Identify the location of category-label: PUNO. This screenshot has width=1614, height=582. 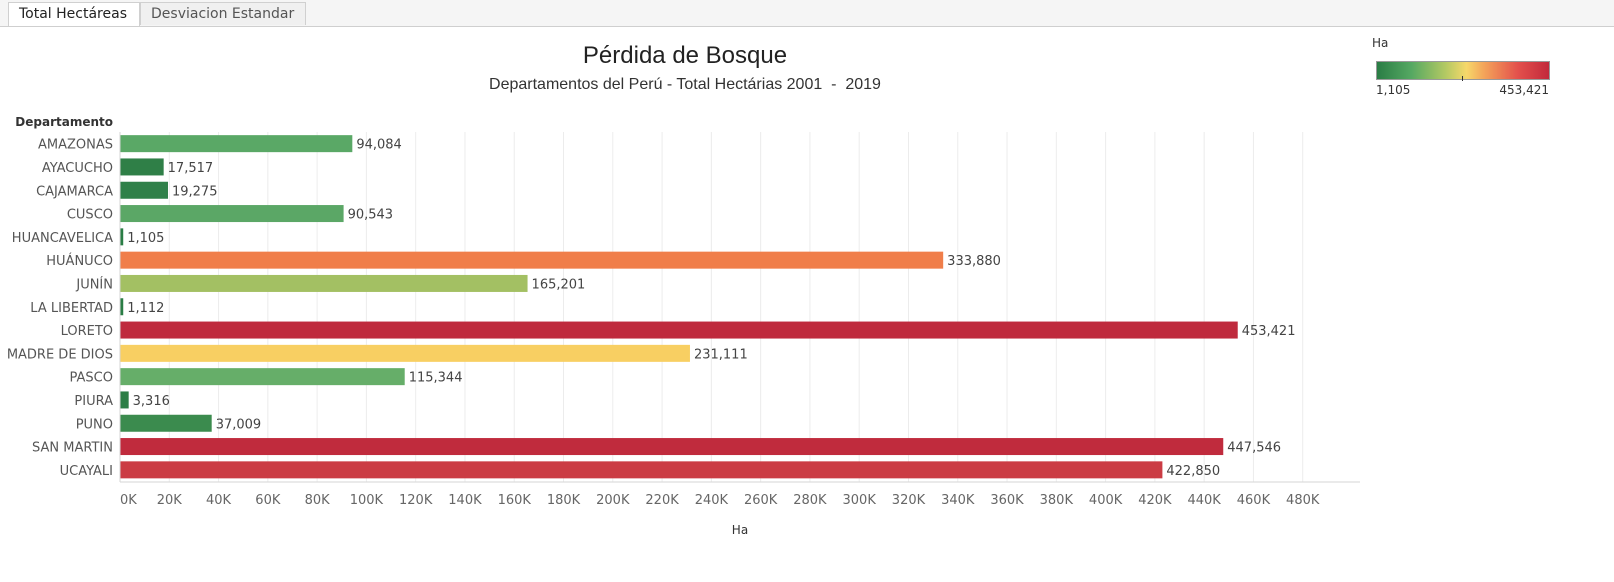
(94, 424).